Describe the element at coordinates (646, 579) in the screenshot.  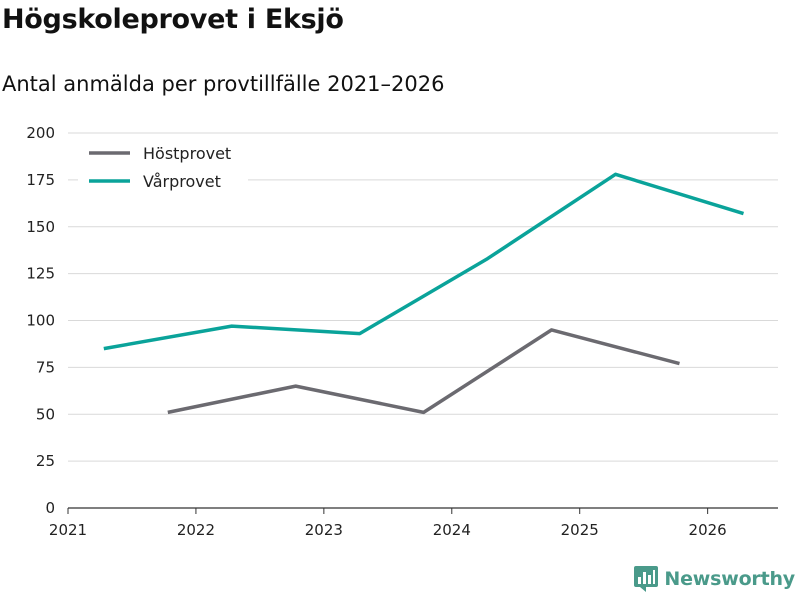
I see `newsworthy-logo-icon` at that location.